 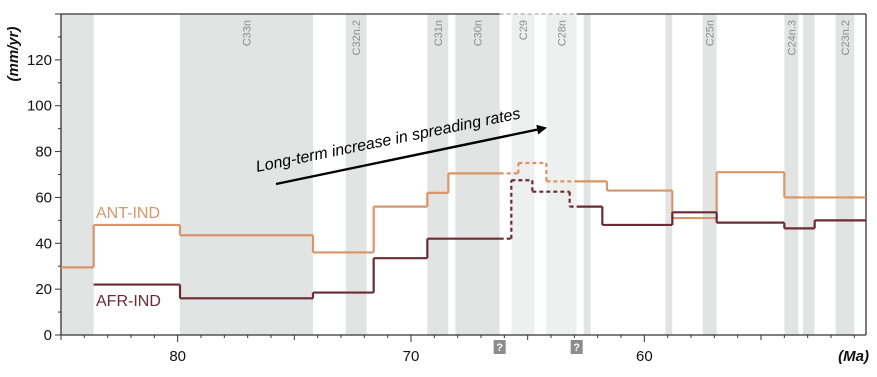 I want to click on y-tick-label: 100, so click(x=39, y=106).